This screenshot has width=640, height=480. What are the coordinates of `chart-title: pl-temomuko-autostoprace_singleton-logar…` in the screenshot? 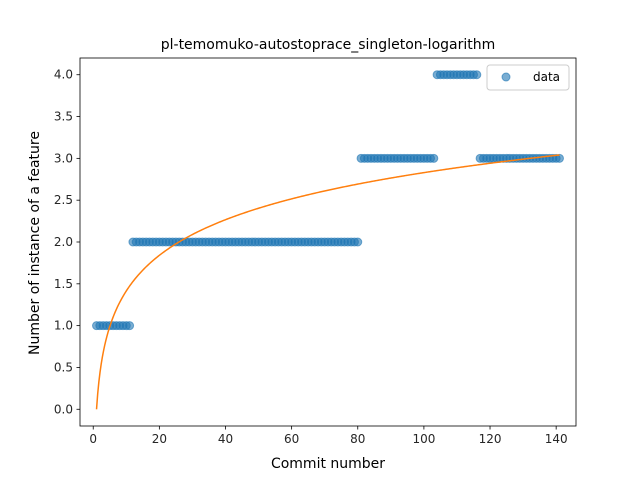 It's located at (328, 45).